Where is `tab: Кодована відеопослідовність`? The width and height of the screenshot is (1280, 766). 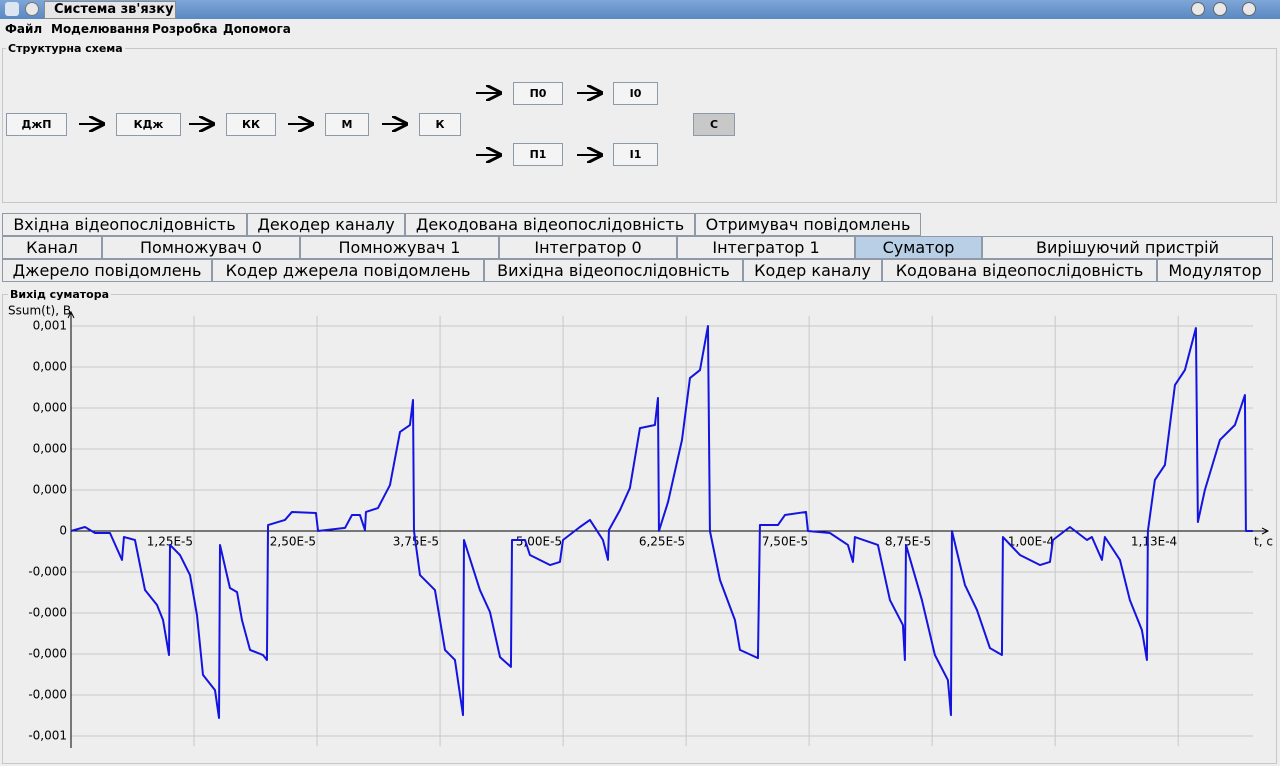 tab: Кодована відеопослідовність is located at coordinates (1019, 270).